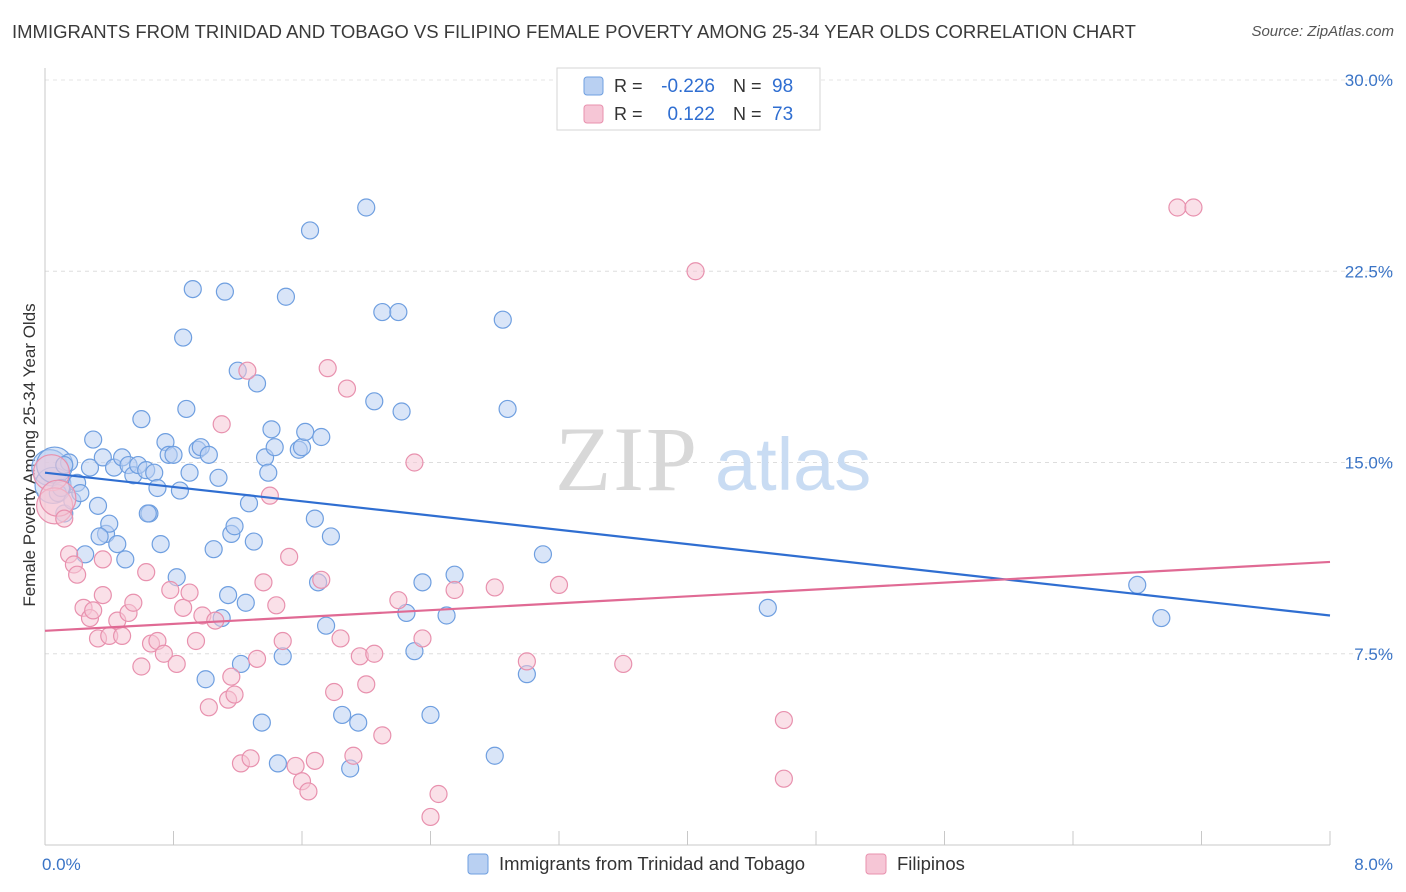 Image resolution: width=1406 pixels, height=892 pixels. What do you see at coordinates (782, 86) in the screenshot?
I see `stats-n-value: 98` at bounding box center [782, 86].